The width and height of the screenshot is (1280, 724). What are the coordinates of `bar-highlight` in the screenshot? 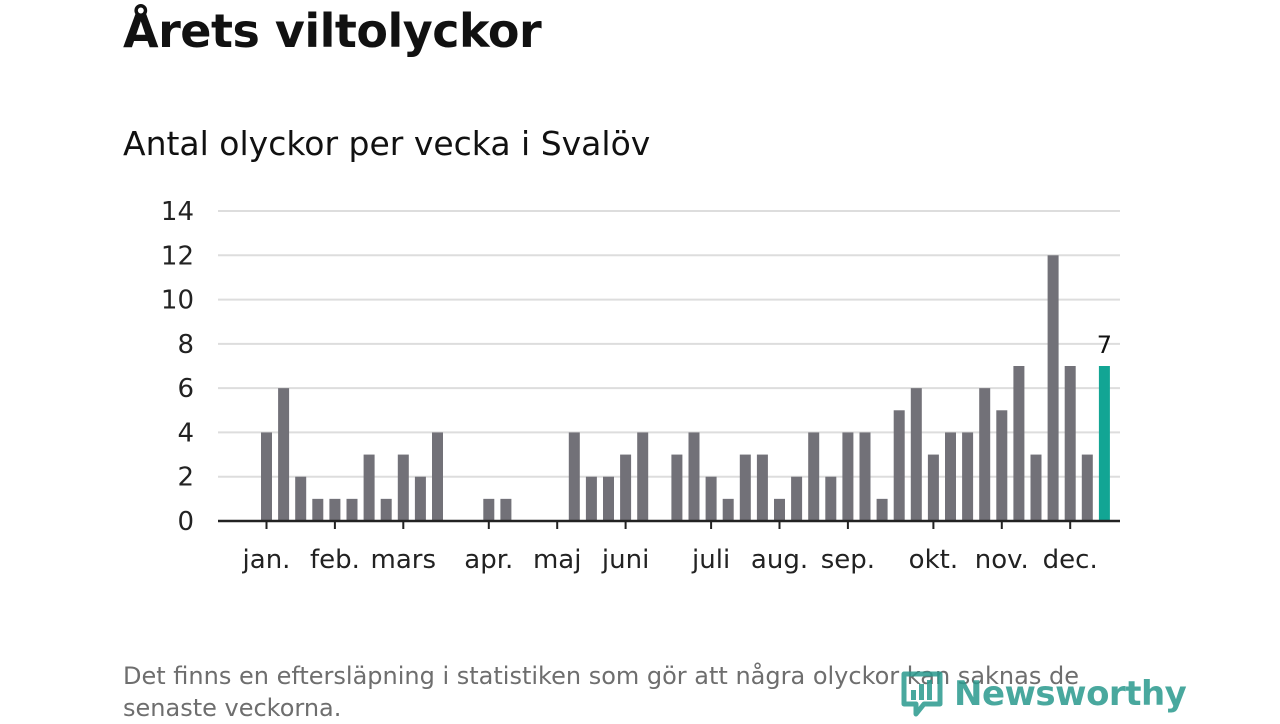 It's located at (1104, 443).